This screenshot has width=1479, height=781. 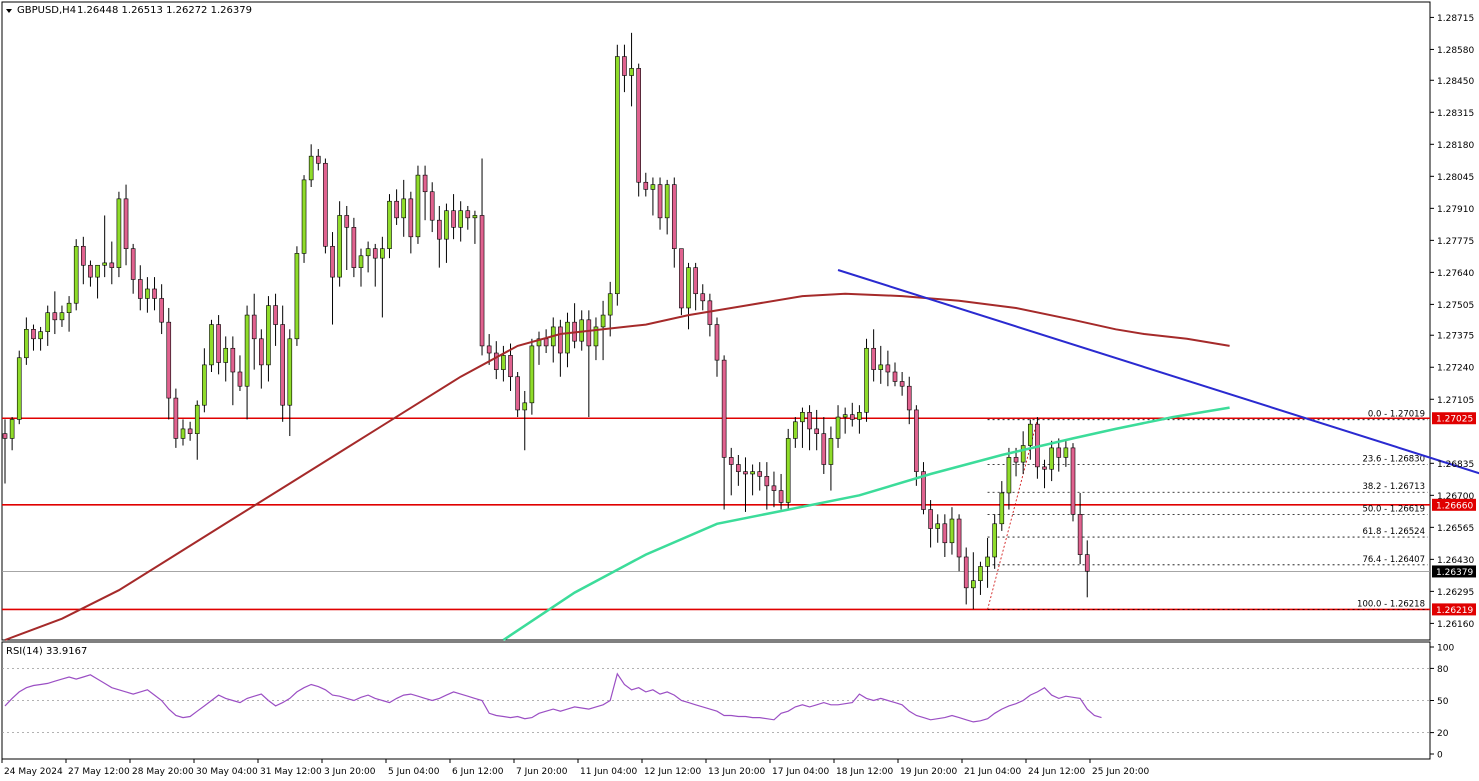 What do you see at coordinates (163, 772) in the screenshot?
I see `time-tick-label: 28 May 20:00` at bounding box center [163, 772].